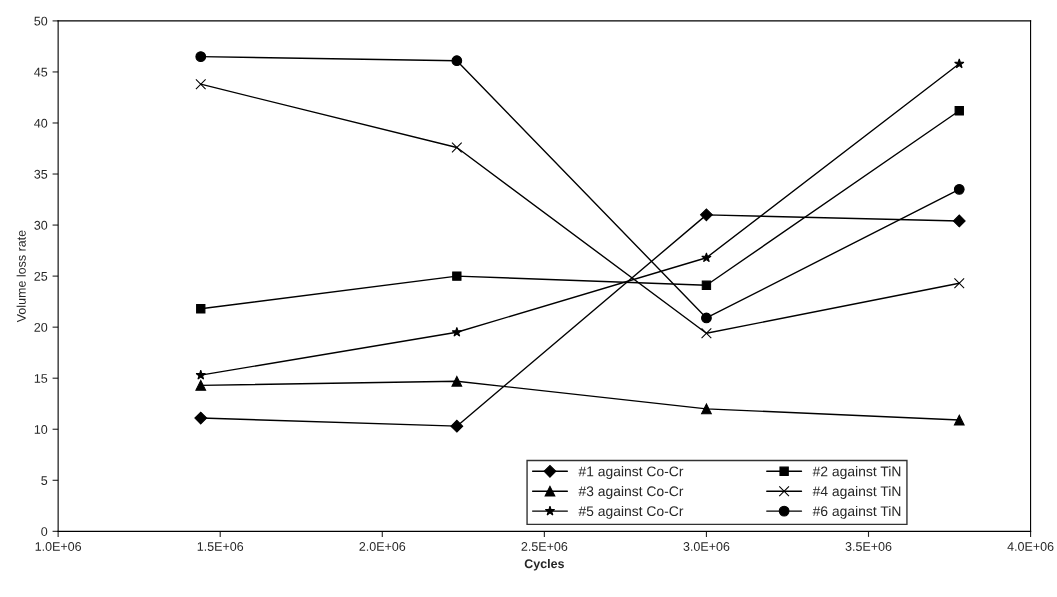  Describe the element at coordinates (41, 276) in the screenshot. I see `y-tick-label: 25` at that location.